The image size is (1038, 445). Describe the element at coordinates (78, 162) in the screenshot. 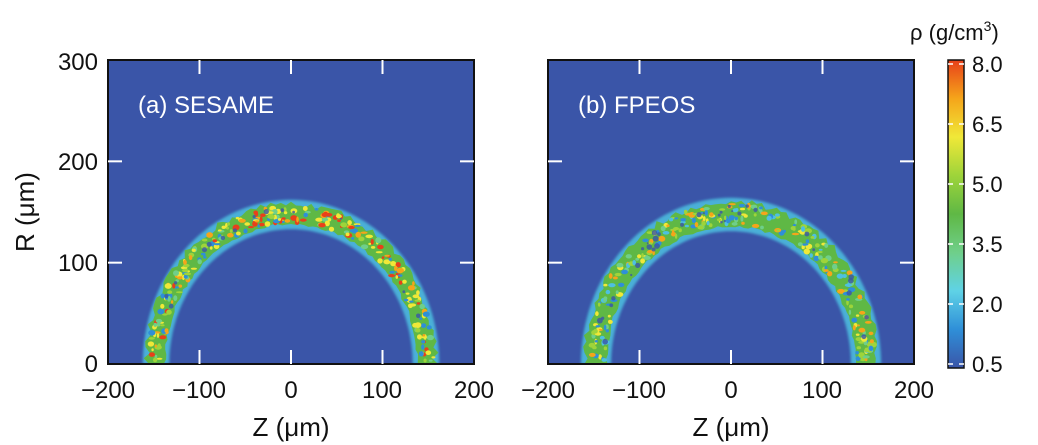

I see `y-tick-label-200: 200` at that location.